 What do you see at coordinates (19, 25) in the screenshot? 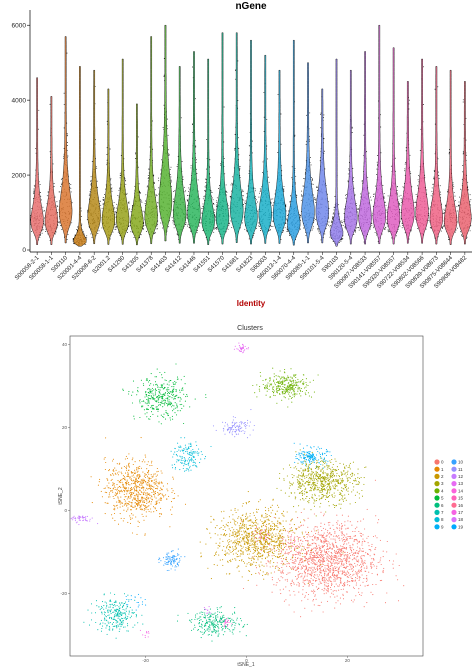
I see `violin-y-tick-label: 6000` at bounding box center [19, 25].